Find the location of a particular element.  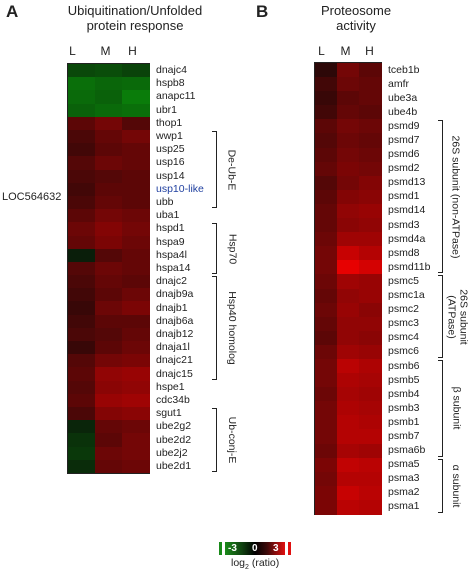

scale-mid-label: 0 is located at coordinates (255, 548).